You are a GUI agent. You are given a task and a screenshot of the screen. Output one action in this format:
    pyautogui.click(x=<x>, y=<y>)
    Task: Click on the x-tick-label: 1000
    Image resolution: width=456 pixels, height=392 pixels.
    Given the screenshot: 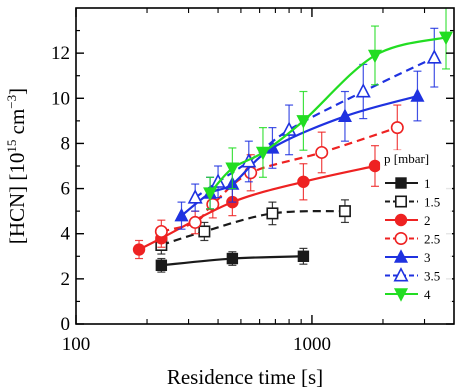 What is the action you would take?
    pyautogui.click(x=312, y=344)
    